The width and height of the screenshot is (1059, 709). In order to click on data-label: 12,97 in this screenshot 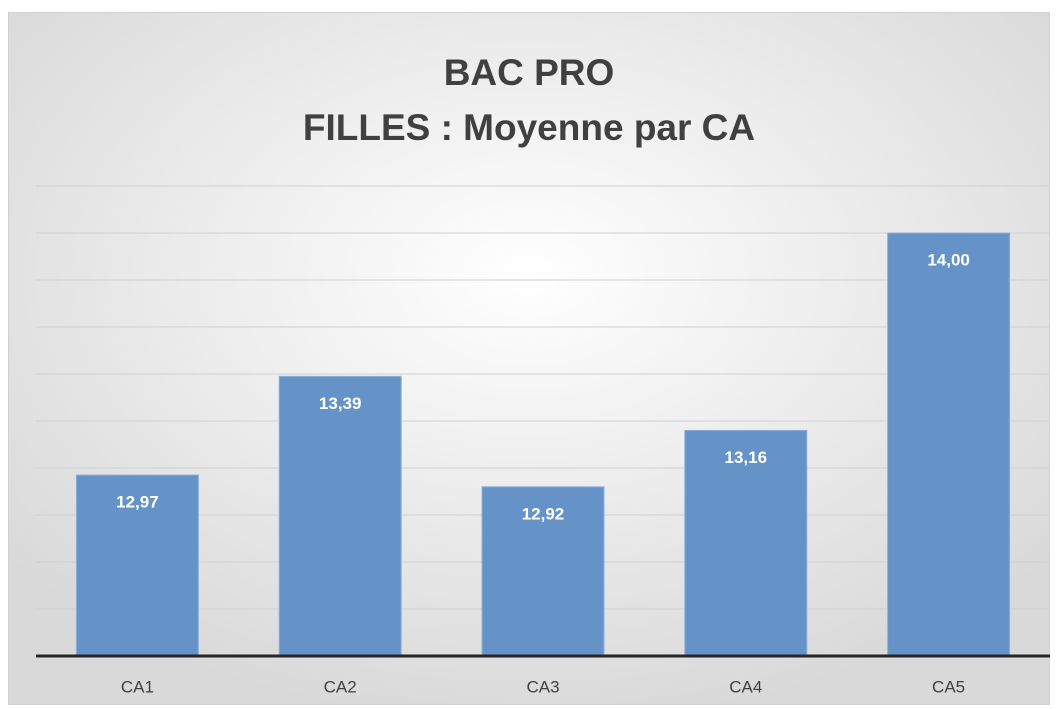, I will do `click(137, 502)`.